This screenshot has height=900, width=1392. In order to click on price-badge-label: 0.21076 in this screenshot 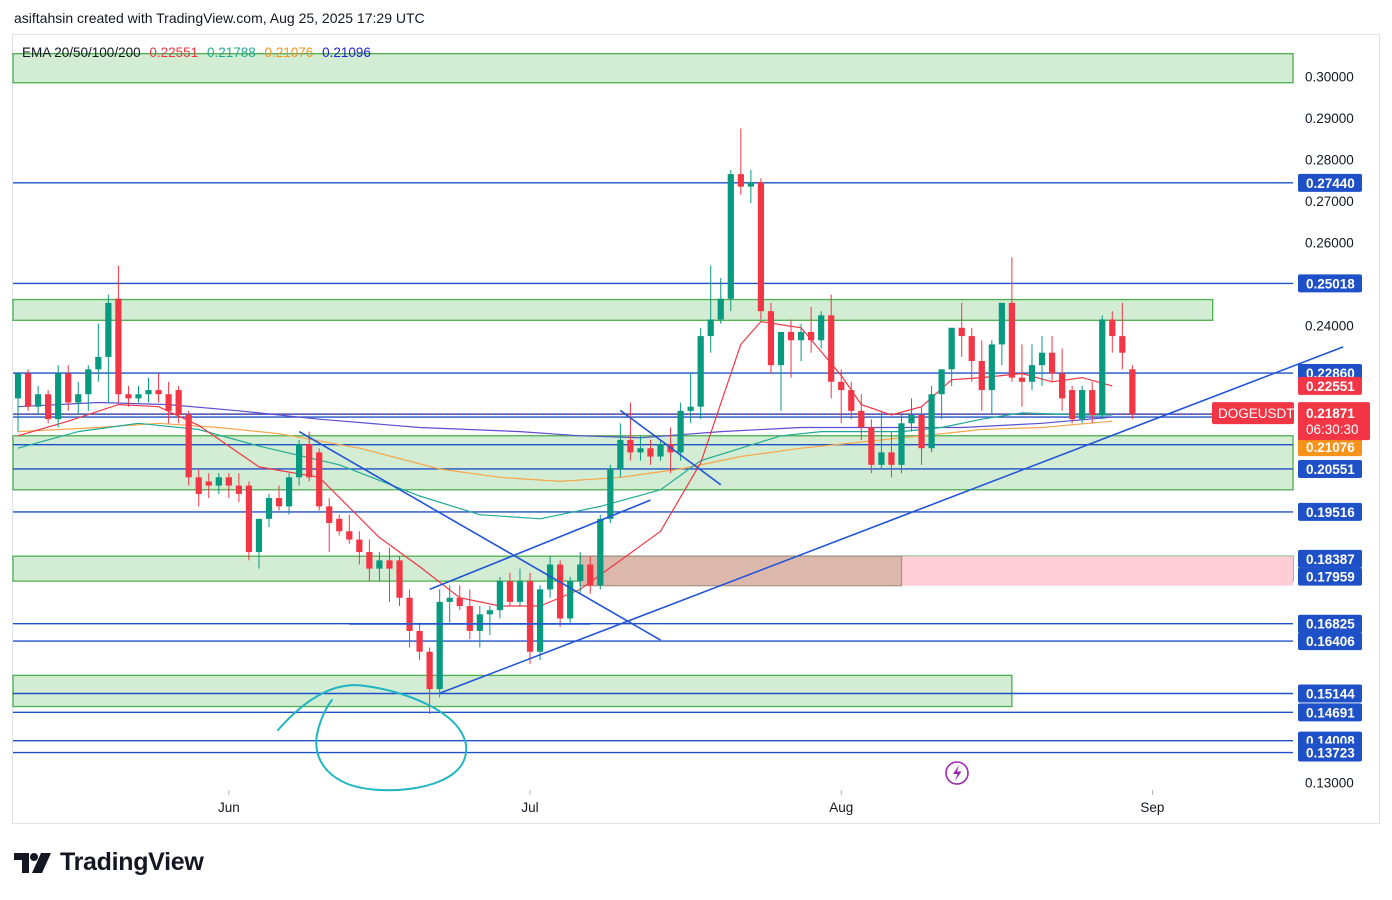, I will do `click(1330, 447)`.